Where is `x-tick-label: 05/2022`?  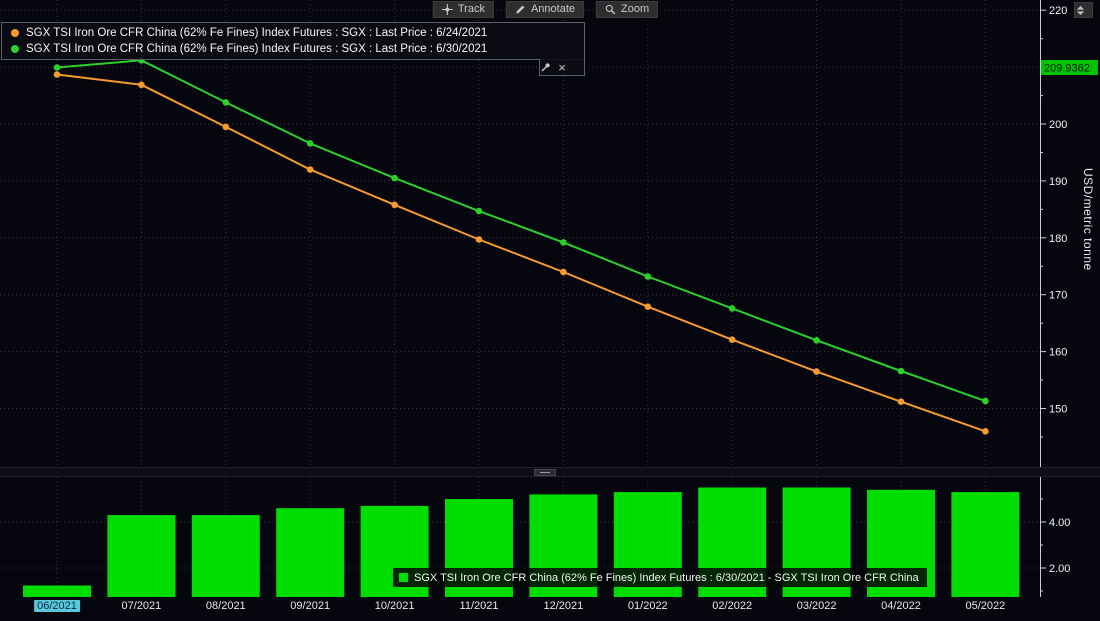
x-tick-label: 05/2022 is located at coordinates (985, 606).